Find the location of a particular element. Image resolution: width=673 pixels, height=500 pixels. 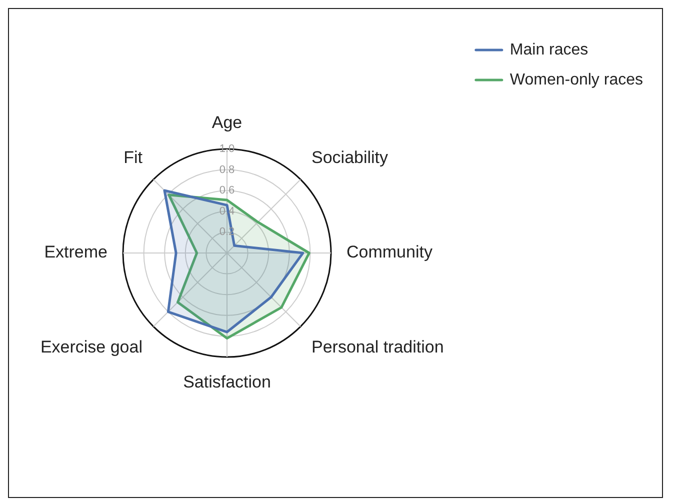

spoke-label: Sociability is located at coordinates (350, 157).